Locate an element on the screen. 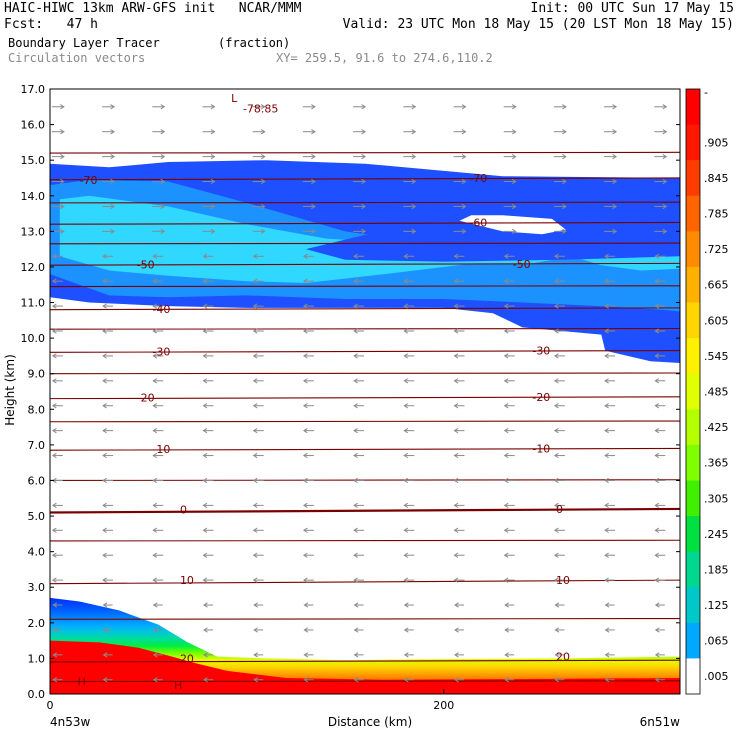 This screenshot has width=740, height=740. colorbar-tick-label: .725 is located at coordinates (716, 249).